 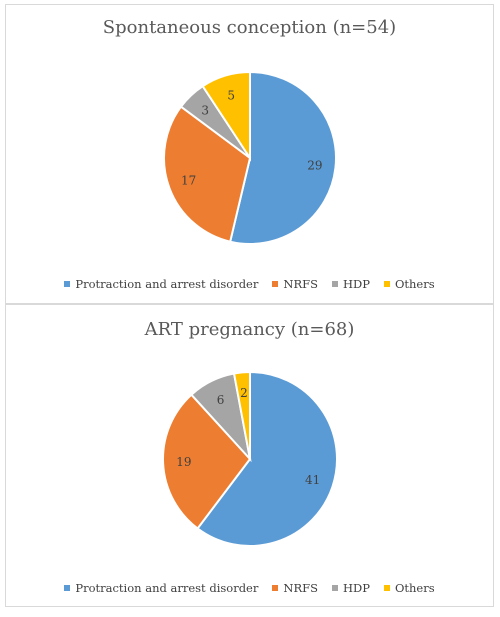 What do you see at coordinates (249, 27) in the screenshot?
I see `chart-title: Spontaneous conception (n=54)` at bounding box center [249, 27].